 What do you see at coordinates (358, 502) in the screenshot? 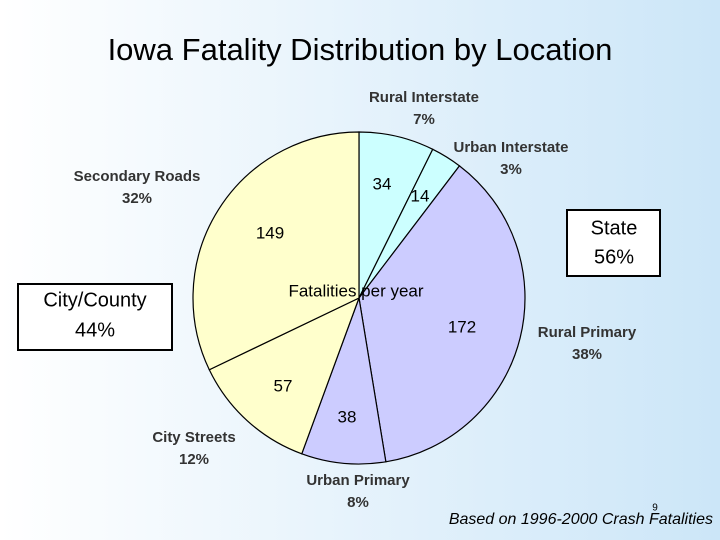
I see `slice-percent: 8%` at bounding box center [358, 502].